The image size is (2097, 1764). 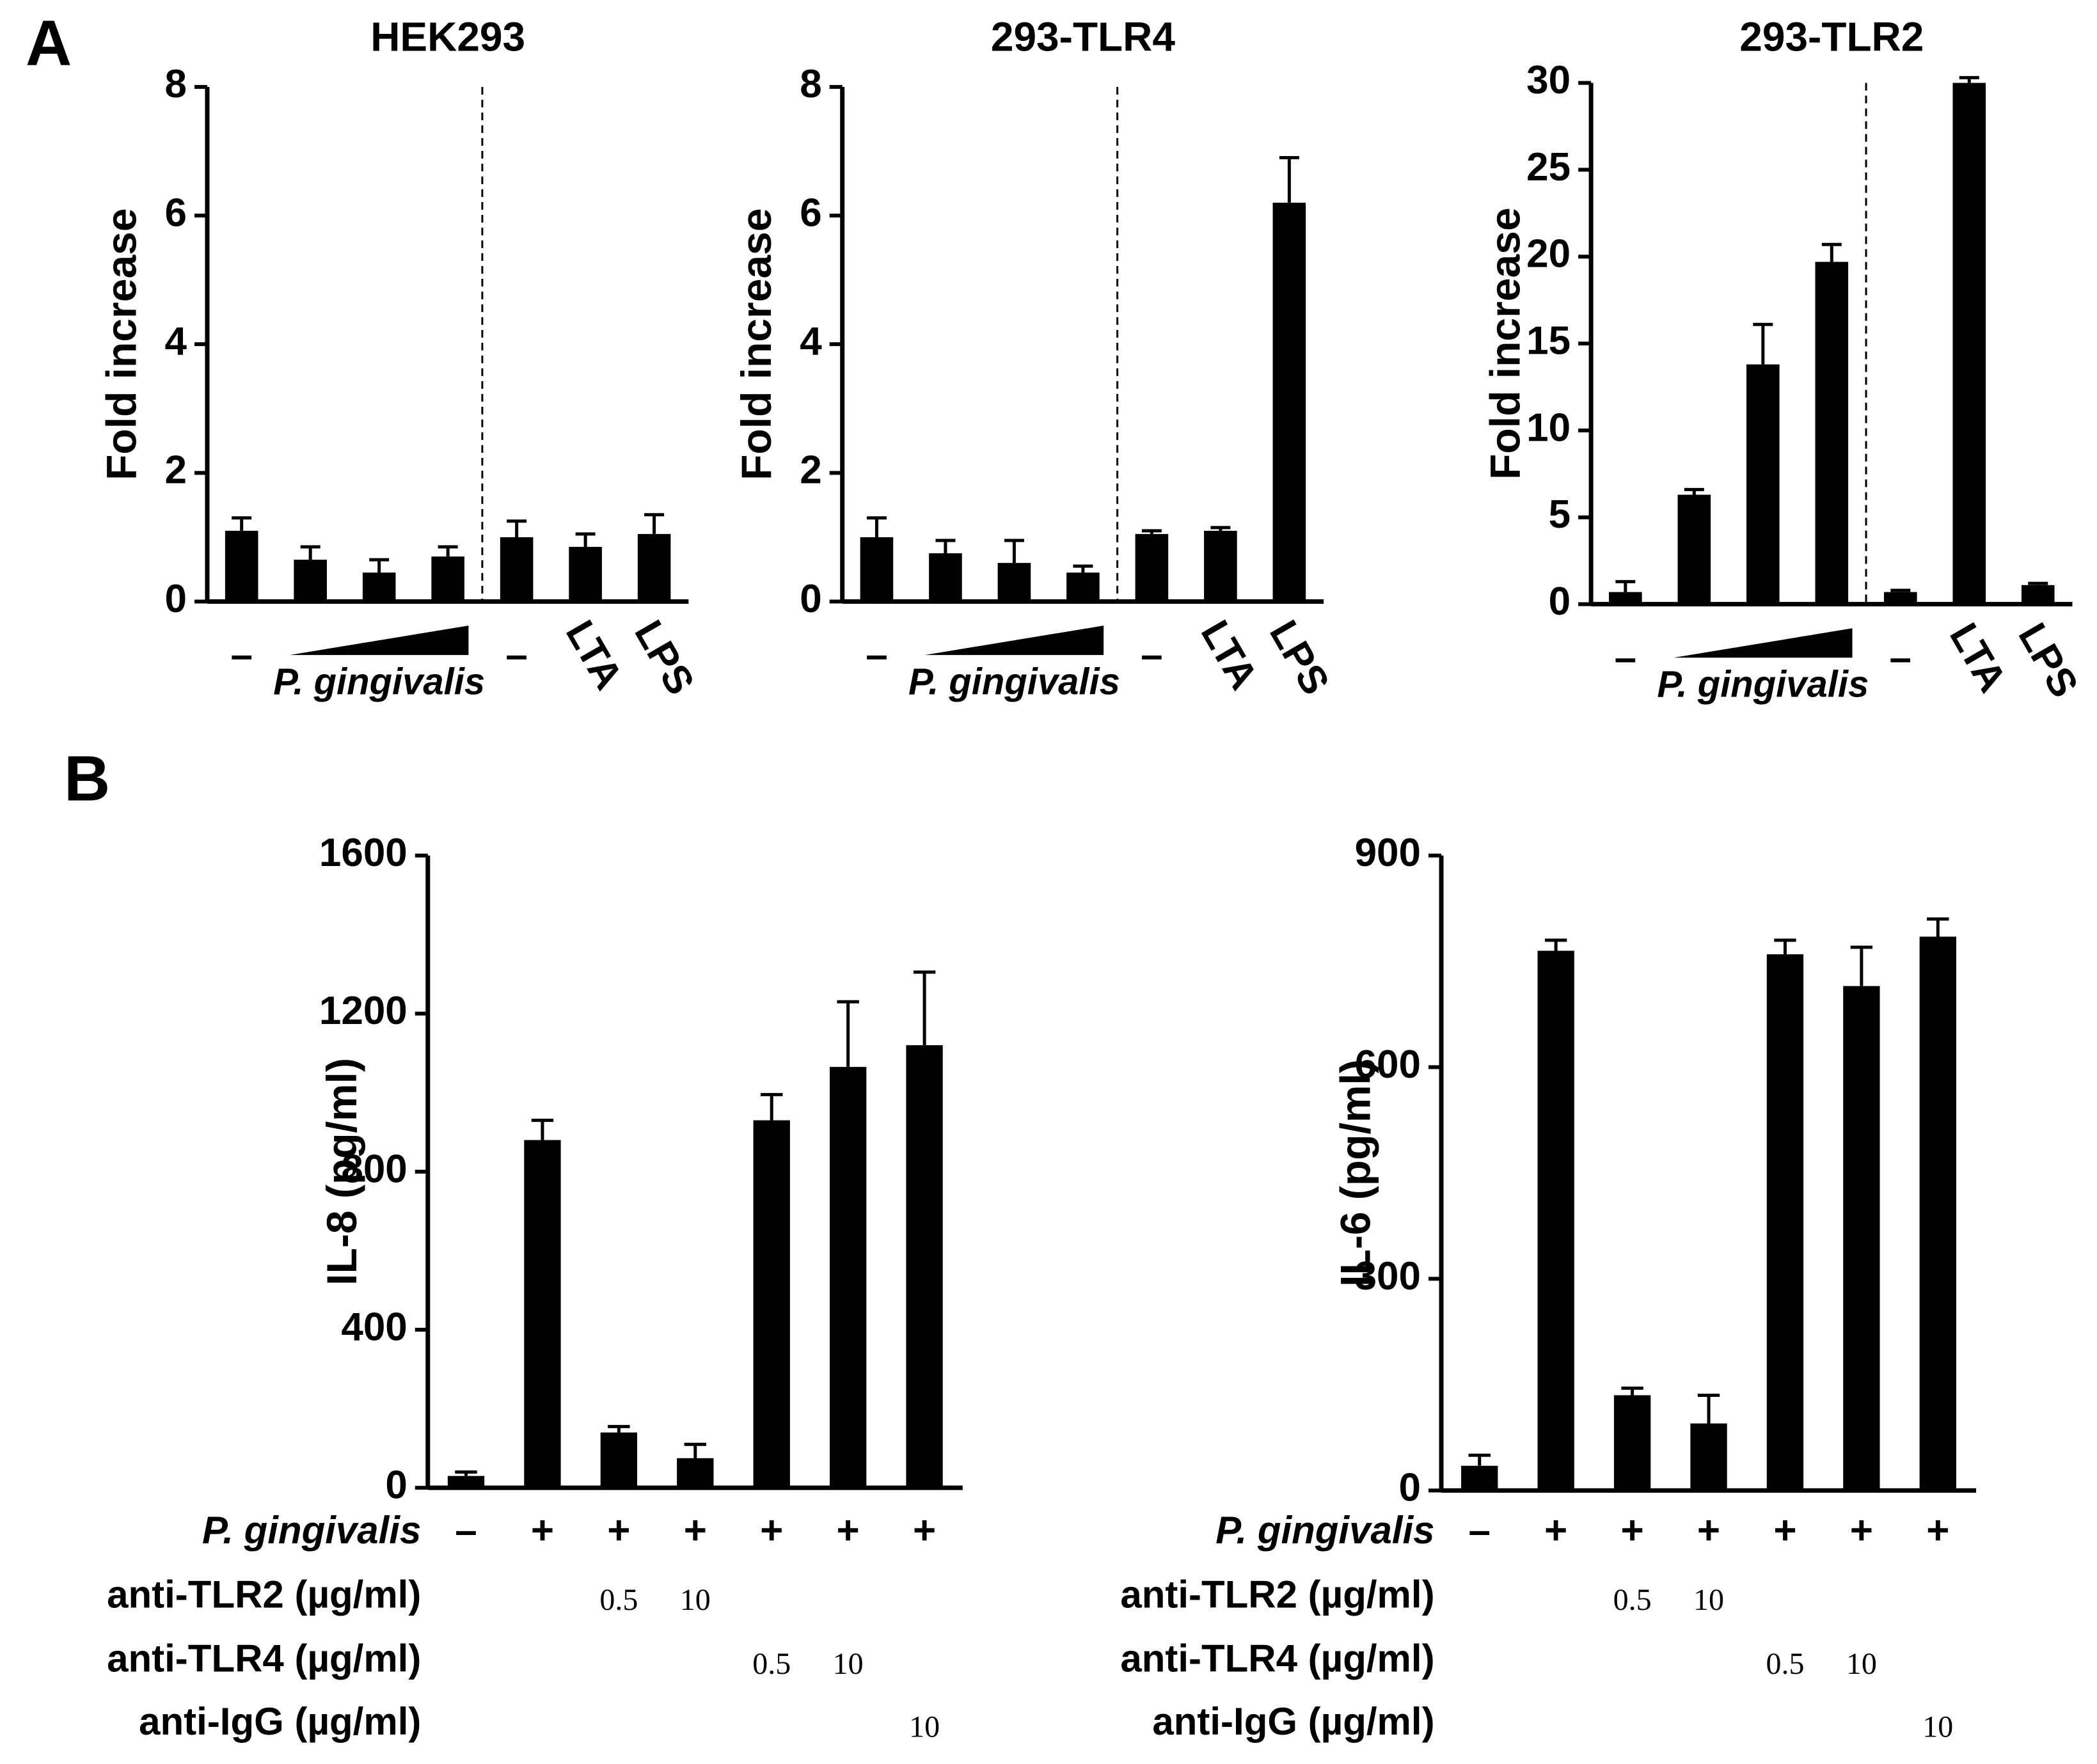 What do you see at coordinates (374, 1169) in the screenshot?
I see `y-tick-label: 800` at bounding box center [374, 1169].